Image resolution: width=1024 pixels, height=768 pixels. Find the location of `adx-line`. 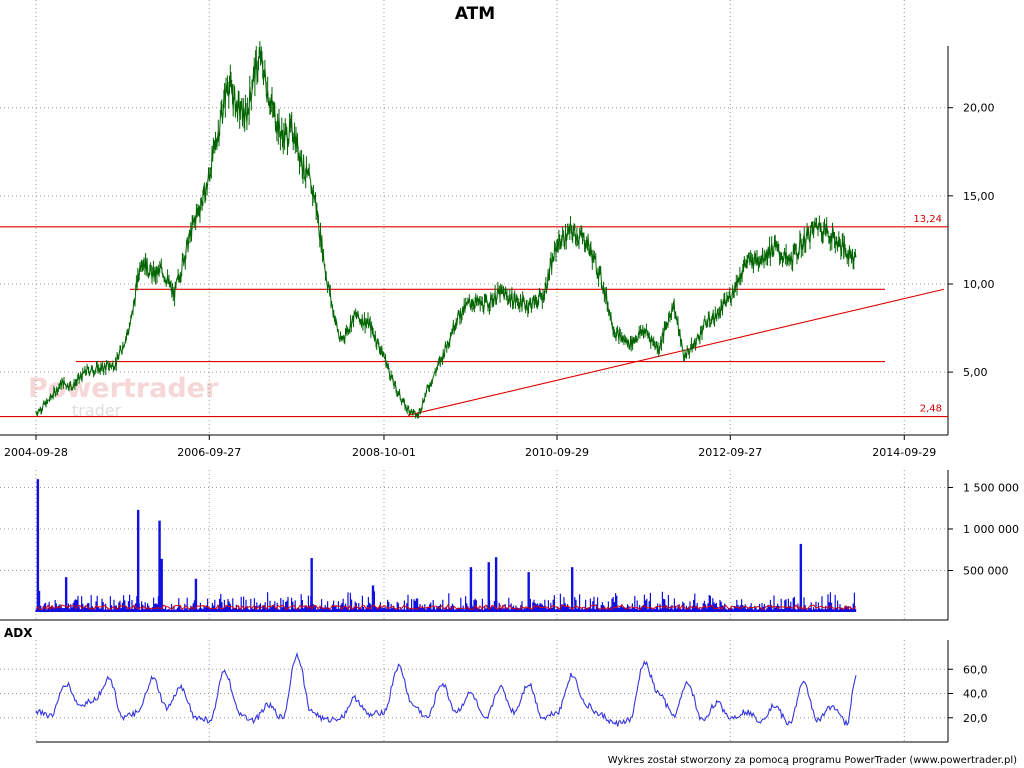

adx-line is located at coordinates (446, 689).